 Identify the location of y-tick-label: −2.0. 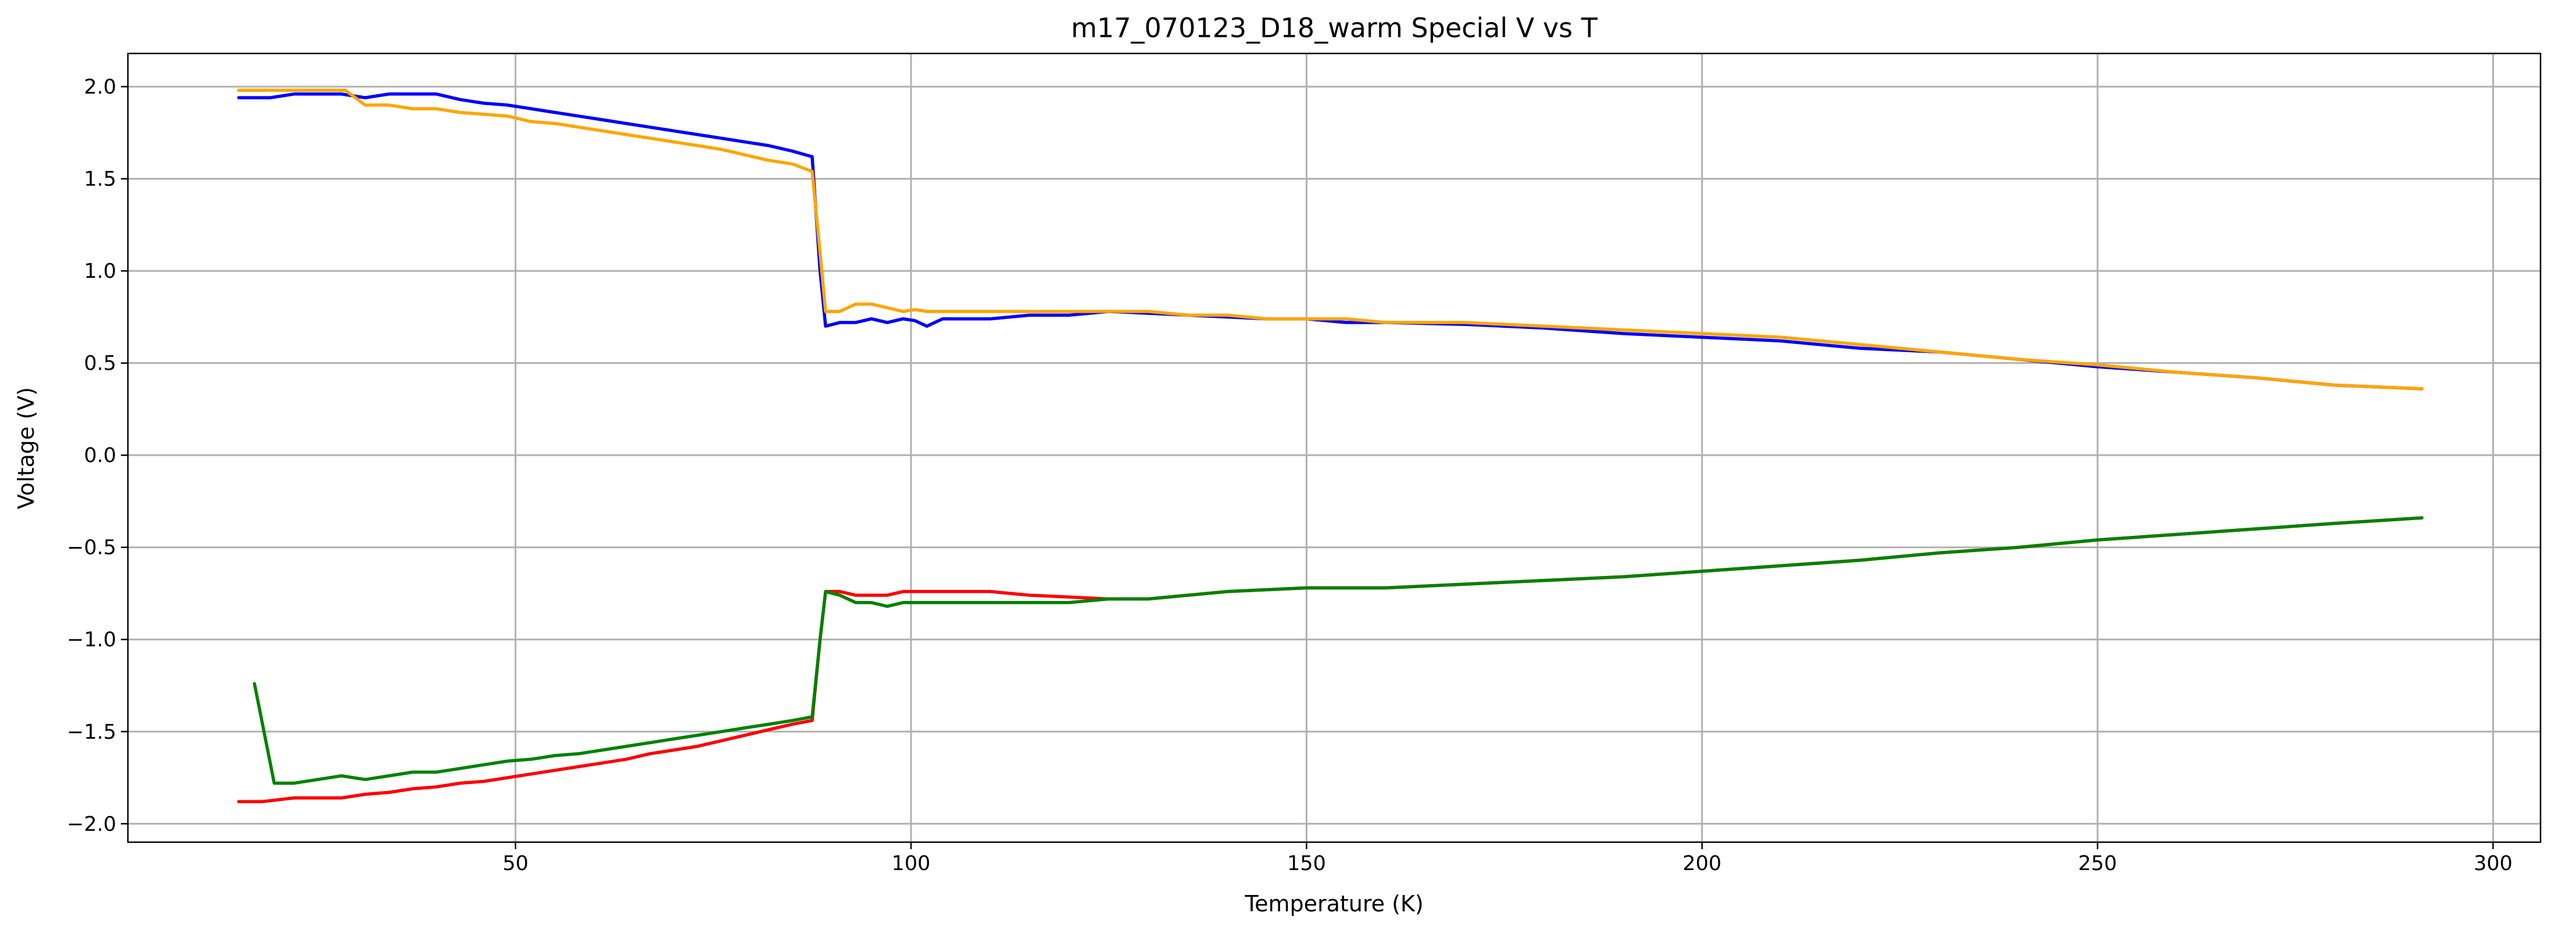
(91, 824).